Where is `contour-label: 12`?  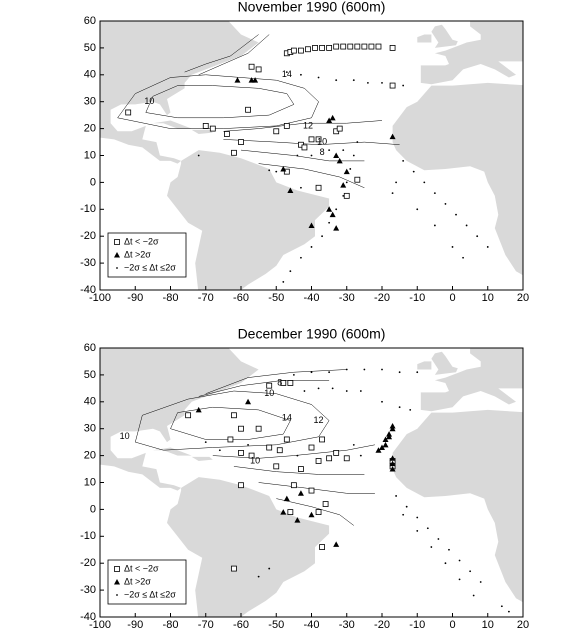
contour-label: 12 is located at coordinates (308, 125).